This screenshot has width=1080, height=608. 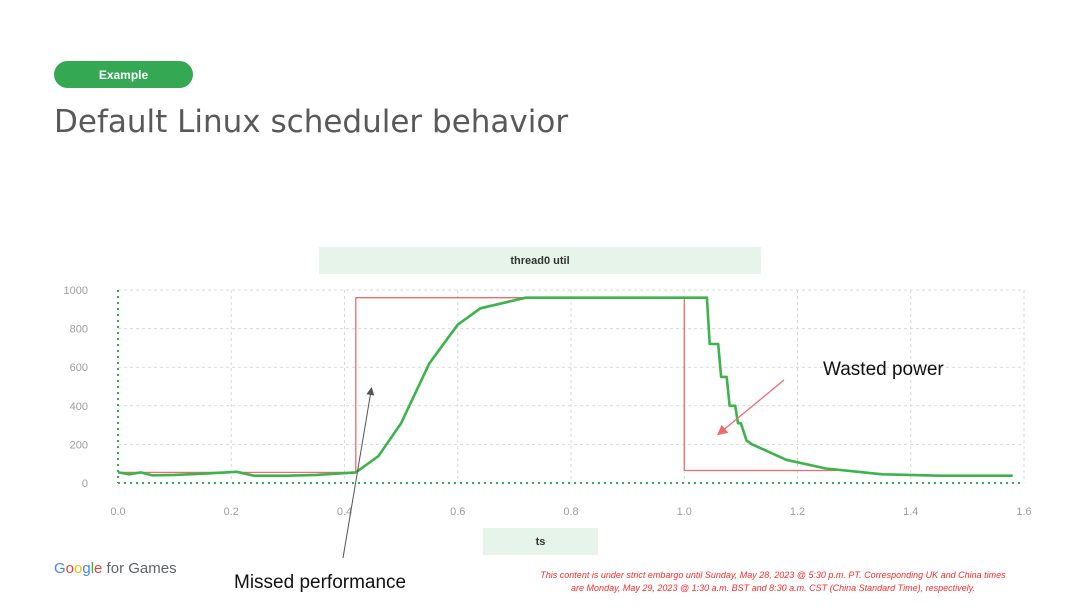 I want to click on logo-letter: l, so click(x=92, y=568).